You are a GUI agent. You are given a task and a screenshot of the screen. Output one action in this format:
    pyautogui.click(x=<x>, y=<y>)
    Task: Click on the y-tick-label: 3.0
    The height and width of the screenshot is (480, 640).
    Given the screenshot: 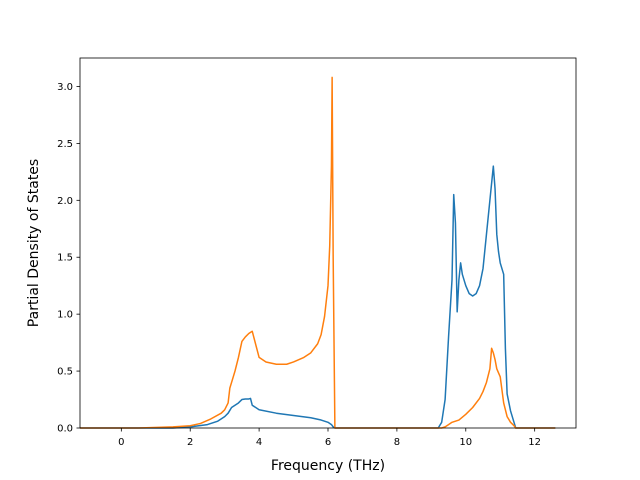 What is the action you would take?
    pyautogui.click(x=65, y=87)
    